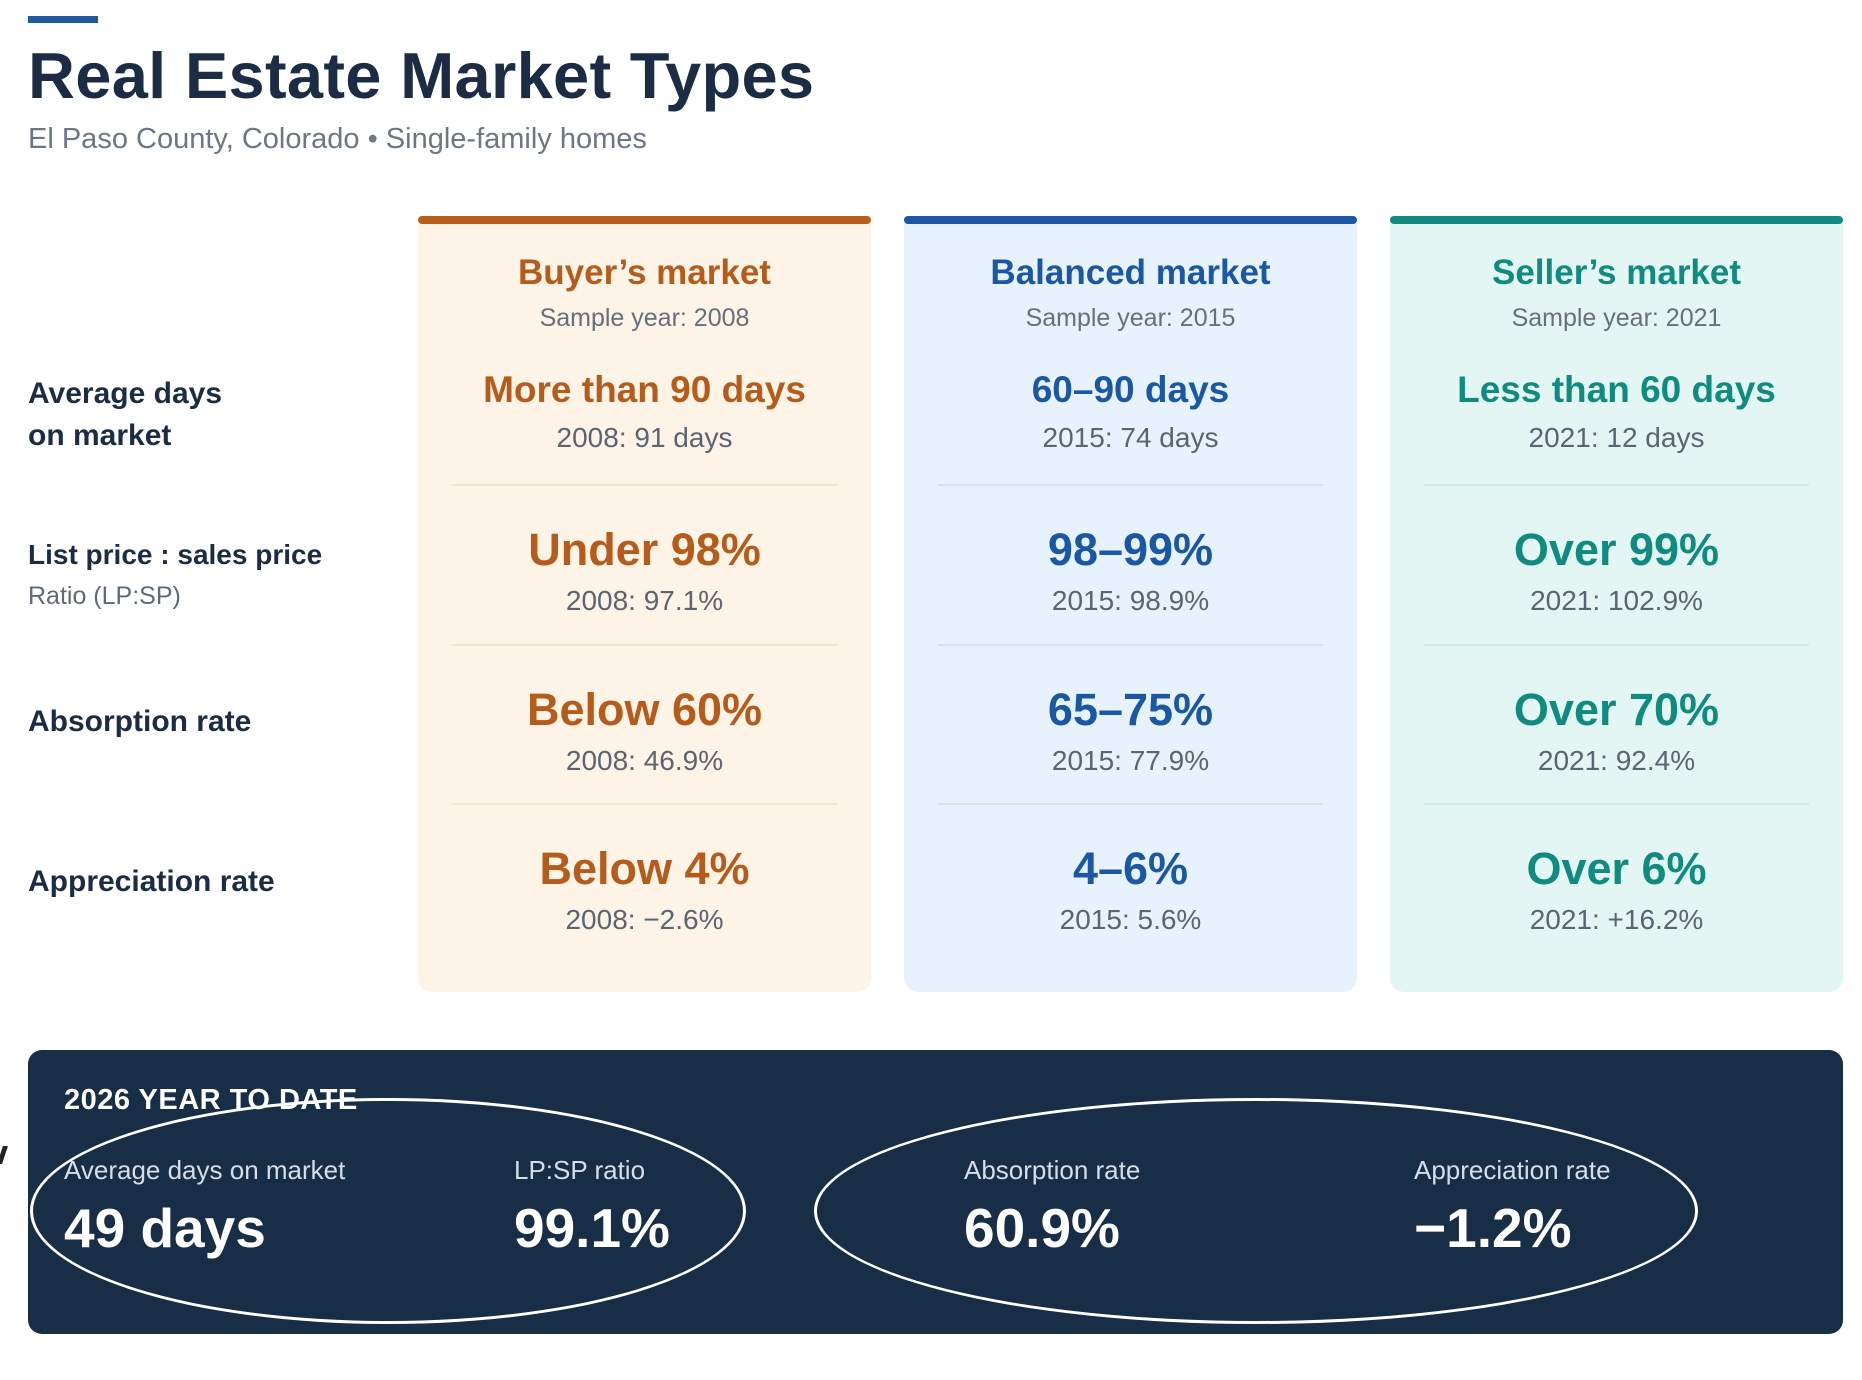 This screenshot has height=1380, width=1862. I want to click on cell-detail: 2008: 46.9%, so click(644, 760).